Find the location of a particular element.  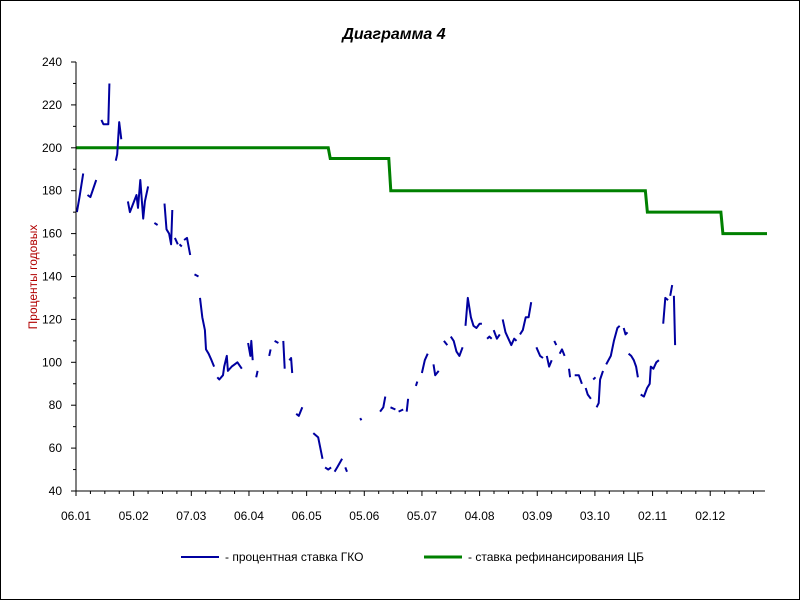

legend-label-gko: - процентная ставка ГКО is located at coordinates (294, 557).